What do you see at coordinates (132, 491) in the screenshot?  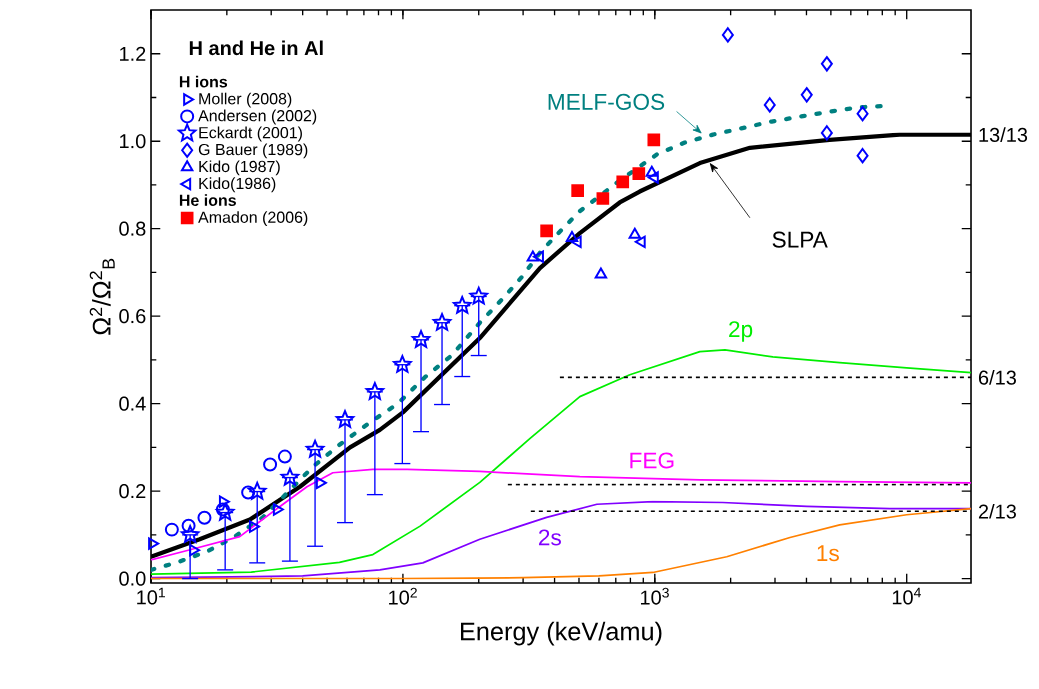 I see `y-tick-label: 0.2` at bounding box center [132, 491].